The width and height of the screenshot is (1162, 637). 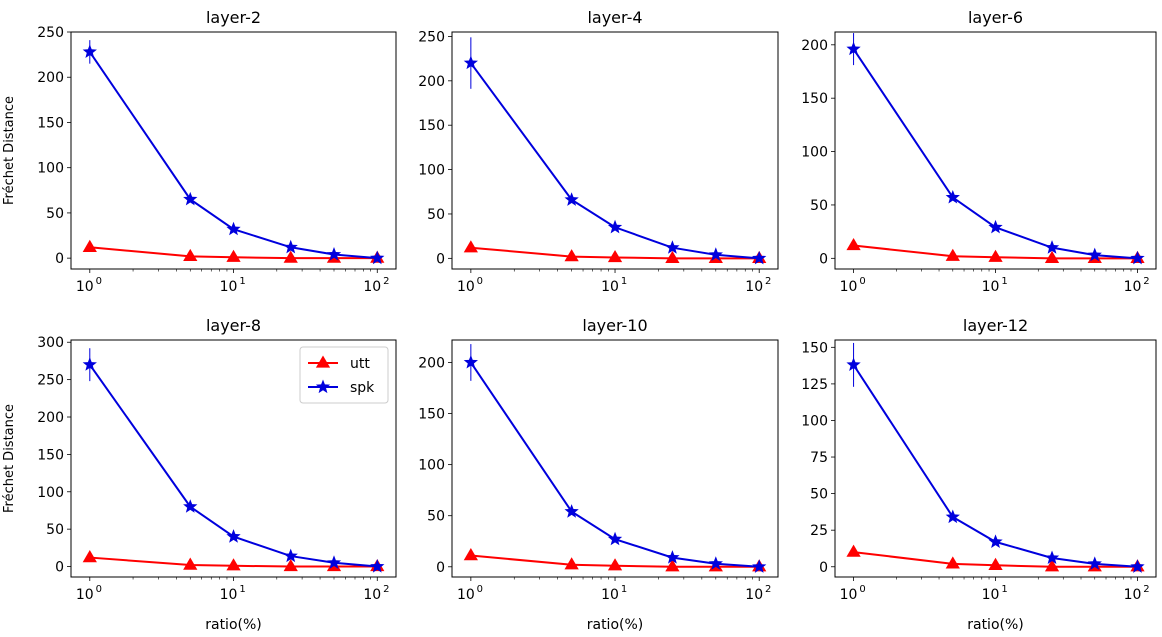 What do you see at coordinates (233, 325) in the screenshot?
I see `panel-title: layer-8` at bounding box center [233, 325].